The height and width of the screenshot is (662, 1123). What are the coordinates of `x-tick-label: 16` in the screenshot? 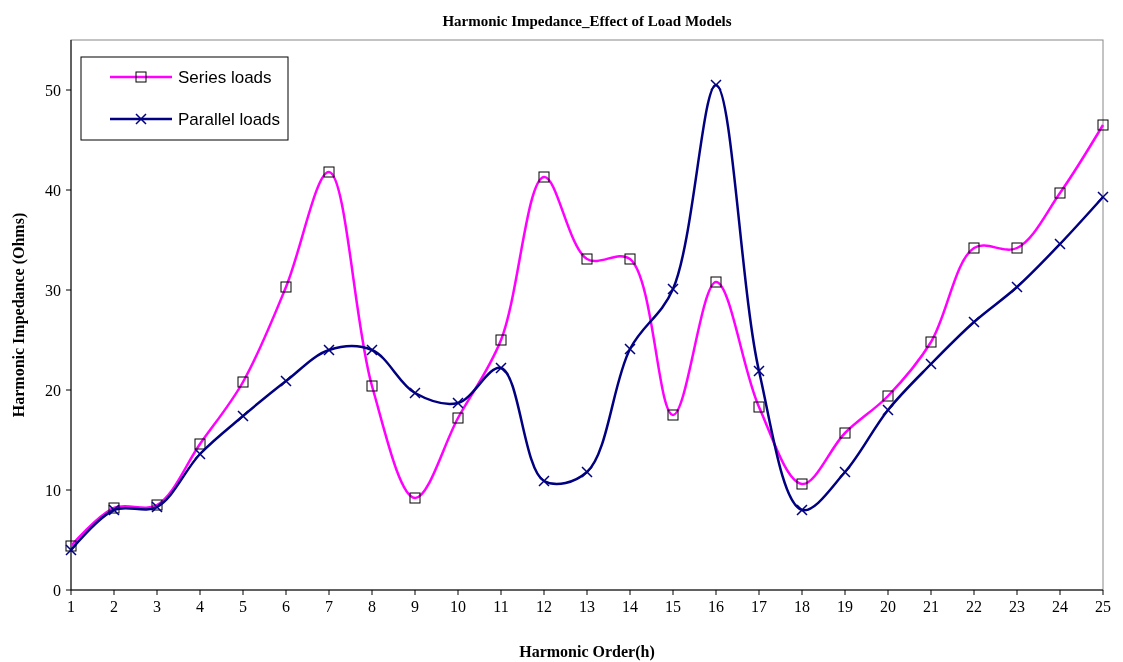 It's located at (716, 606).